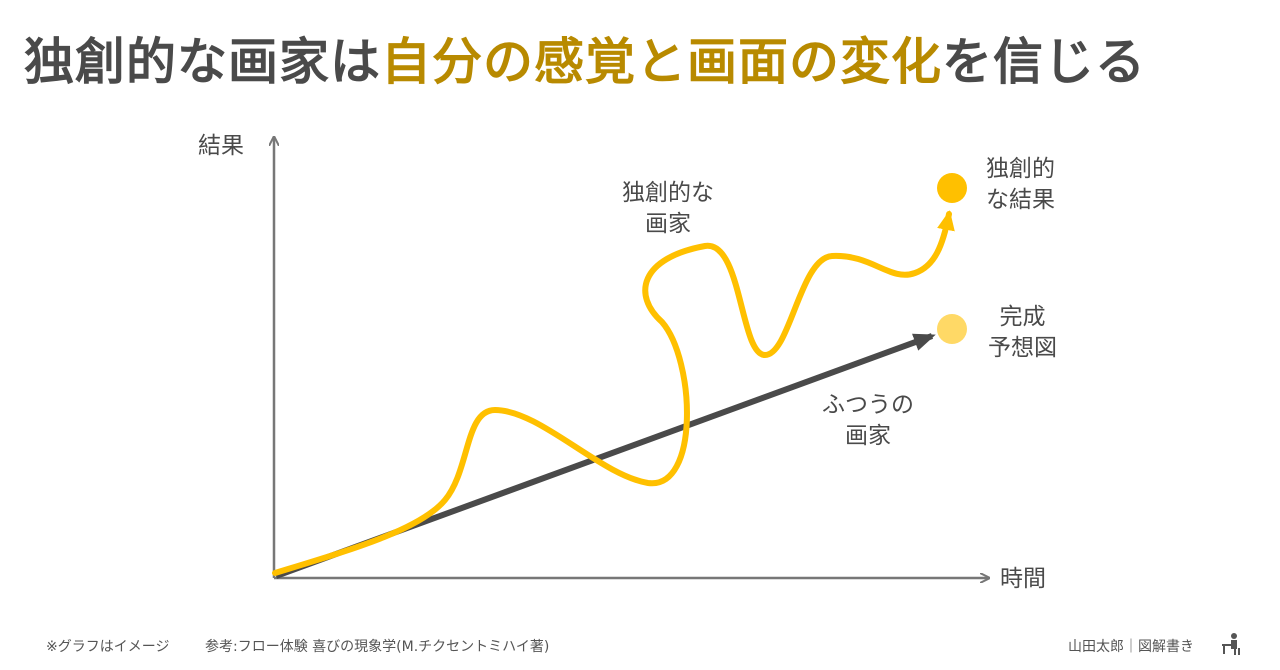 The width and height of the screenshot is (1280, 670). Describe the element at coordinates (952, 329) in the screenshot. I see `expected-result-dot` at that location.